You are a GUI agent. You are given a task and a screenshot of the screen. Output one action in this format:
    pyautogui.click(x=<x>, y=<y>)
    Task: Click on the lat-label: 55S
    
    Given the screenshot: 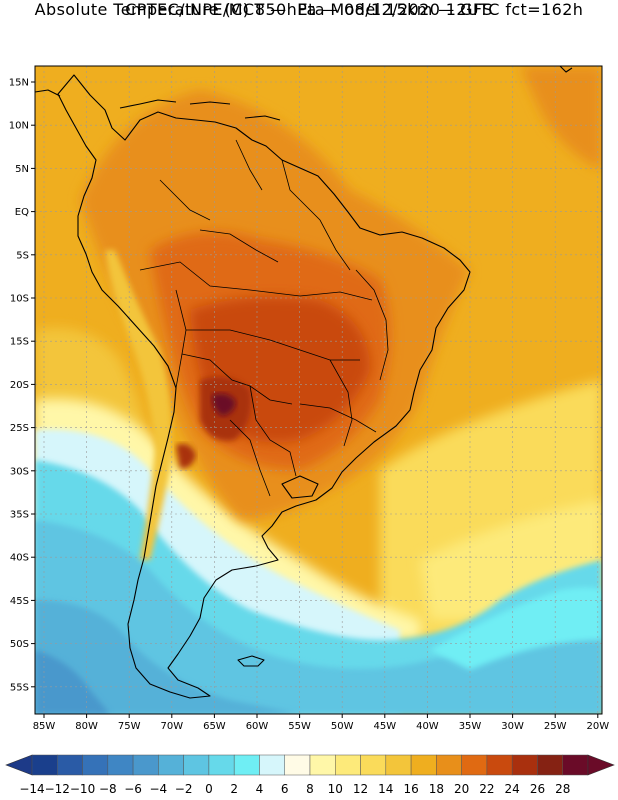 What is the action you would take?
    pyautogui.click(x=19, y=687)
    